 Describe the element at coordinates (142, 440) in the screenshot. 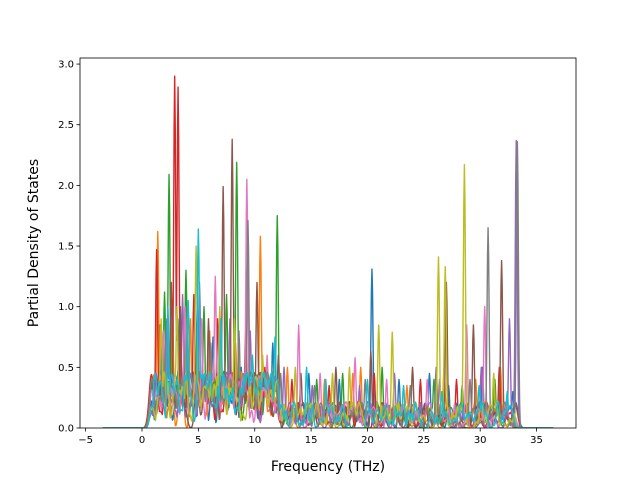

I see `x-tick-label: 0` at that location.